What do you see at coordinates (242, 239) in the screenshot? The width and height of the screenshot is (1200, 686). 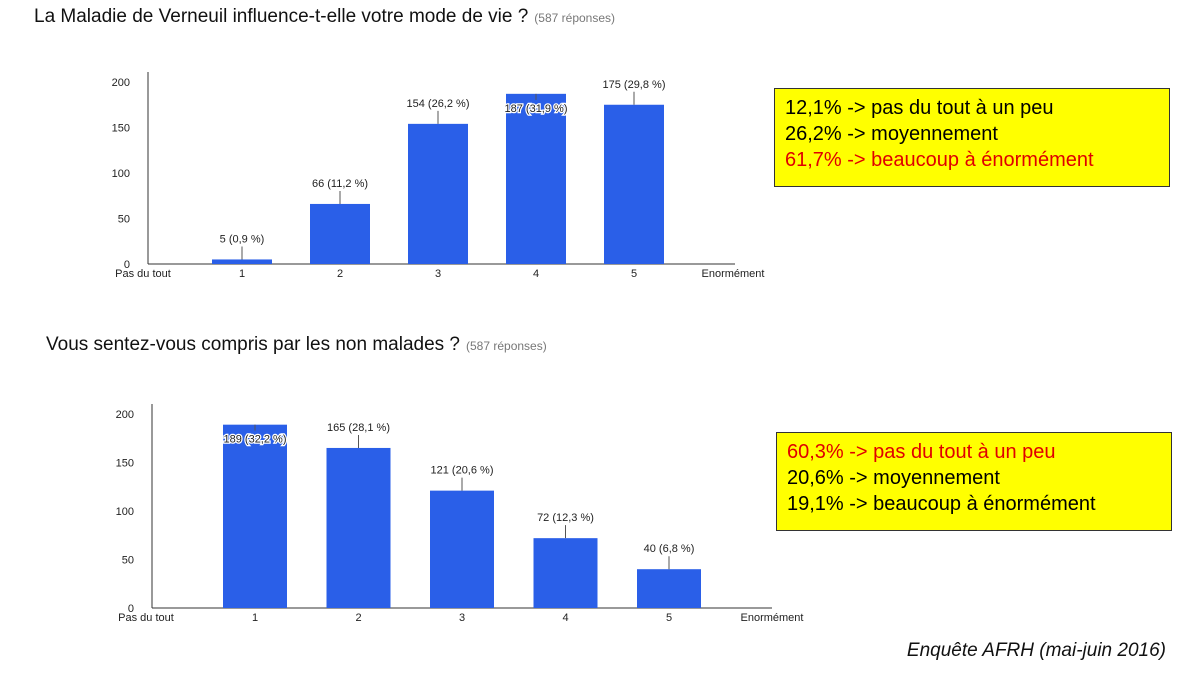 I see `chart1-data-label: 5 (0,9 %)` at bounding box center [242, 239].